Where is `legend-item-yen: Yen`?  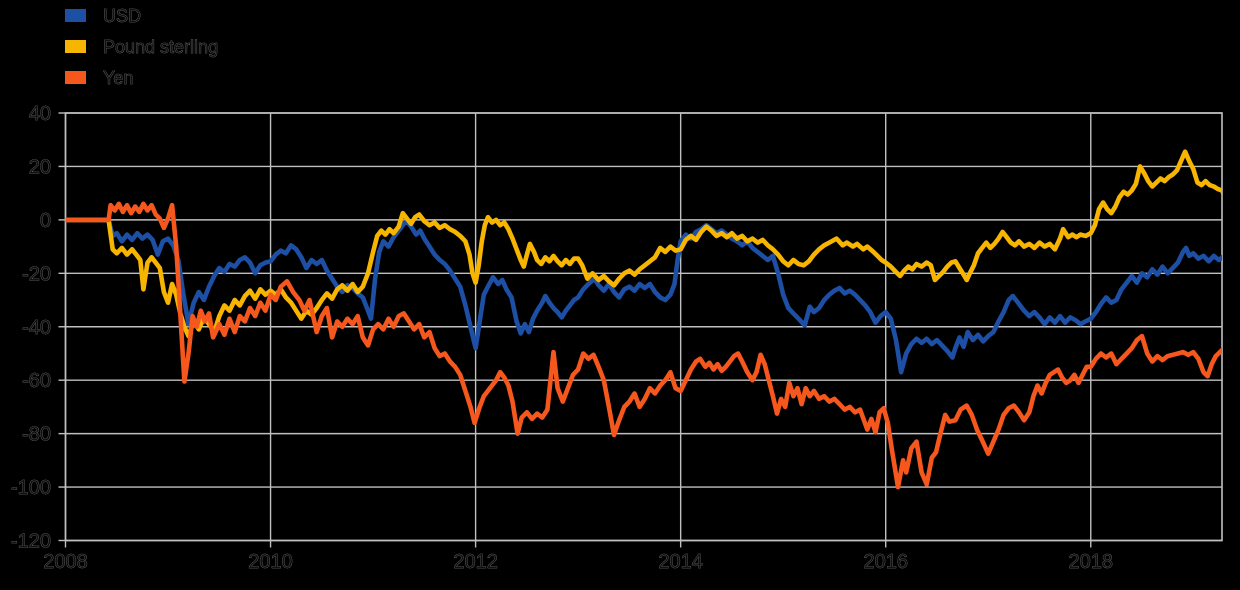
legend-item-yen: Yen is located at coordinates (99, 78).